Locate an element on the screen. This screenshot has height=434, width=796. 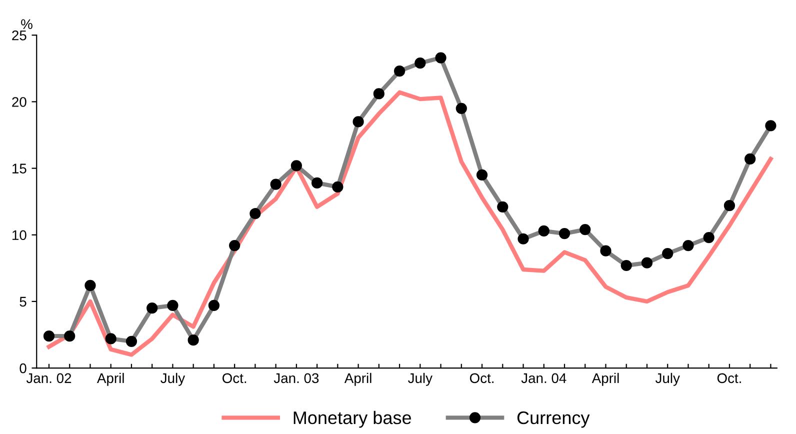
x-tick-label: Jan. 03 is located at coordinates (296, 378).